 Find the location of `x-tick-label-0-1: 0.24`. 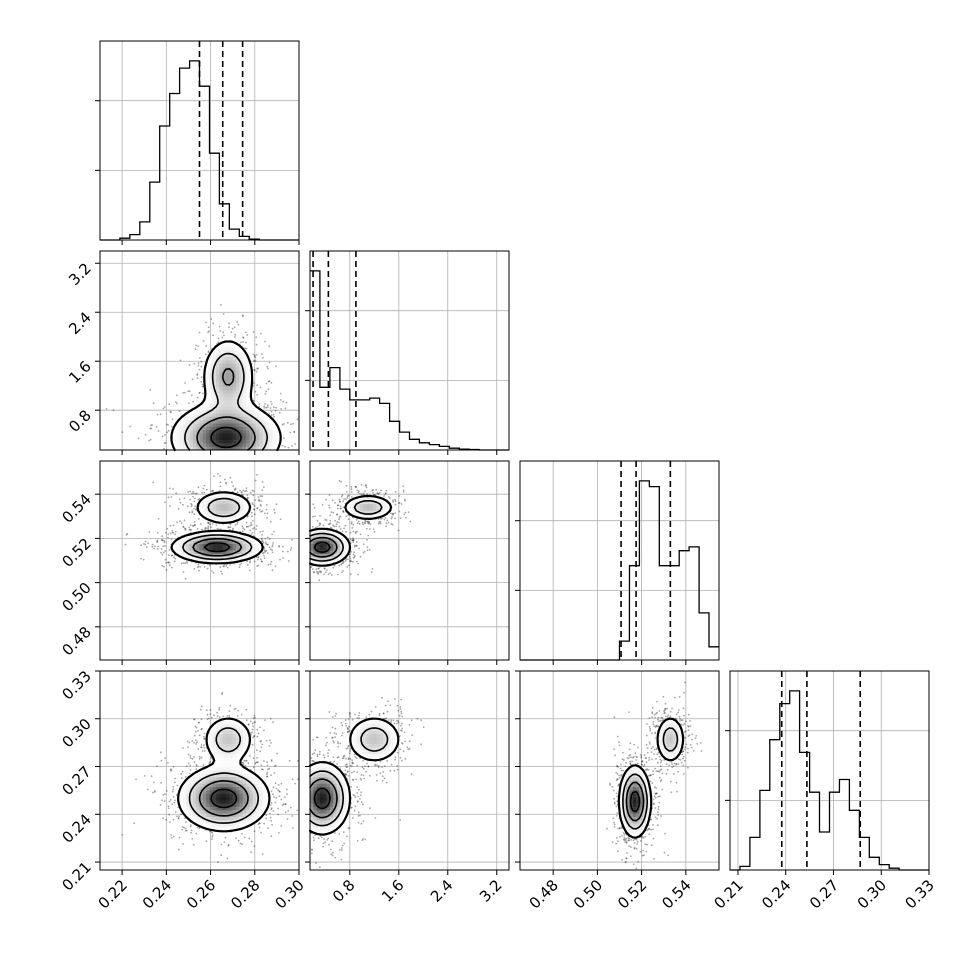

x-tick-label-0-1: 0.24 is located at coordinates (157, 894).